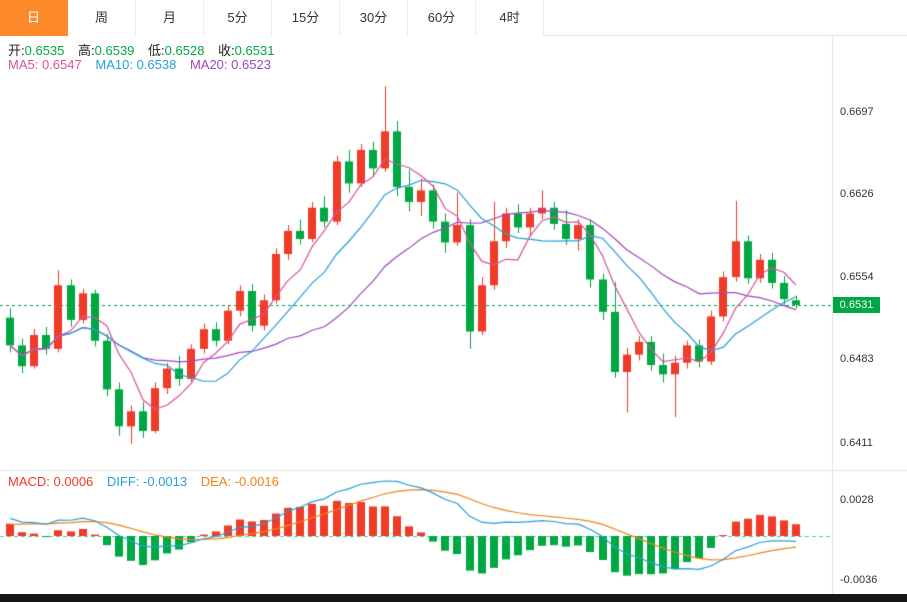 Image resolution: width=907 pixels, height=602 pixels. Describe the element at coordinates (442, 18) in the screenshot. I see `tab-60min: 60分` at that location.